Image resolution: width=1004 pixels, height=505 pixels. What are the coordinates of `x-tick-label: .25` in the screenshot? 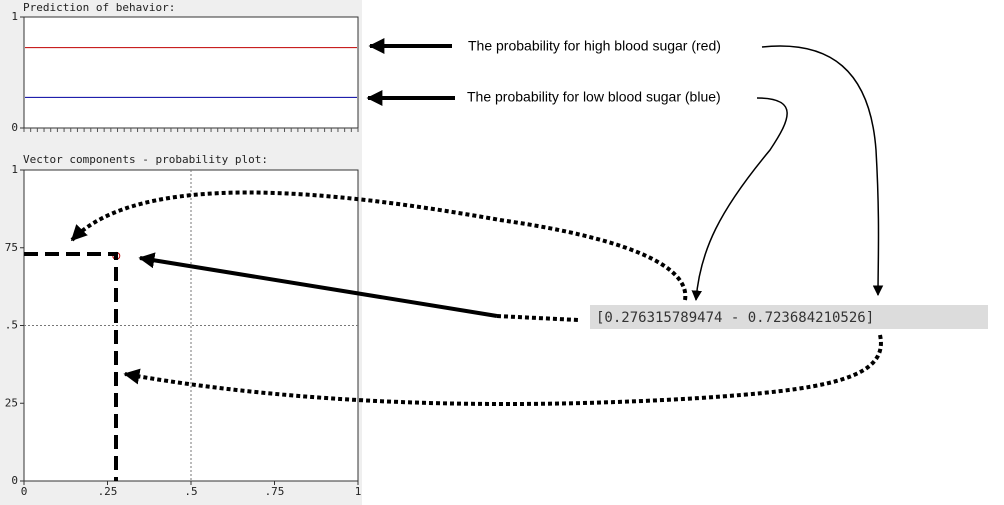 It's located at (108, 491).